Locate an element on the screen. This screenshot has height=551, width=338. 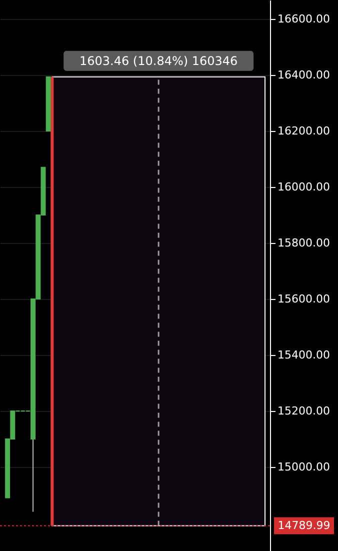
y-tick-label: 15800.00 is located at coordinates (304, 243).